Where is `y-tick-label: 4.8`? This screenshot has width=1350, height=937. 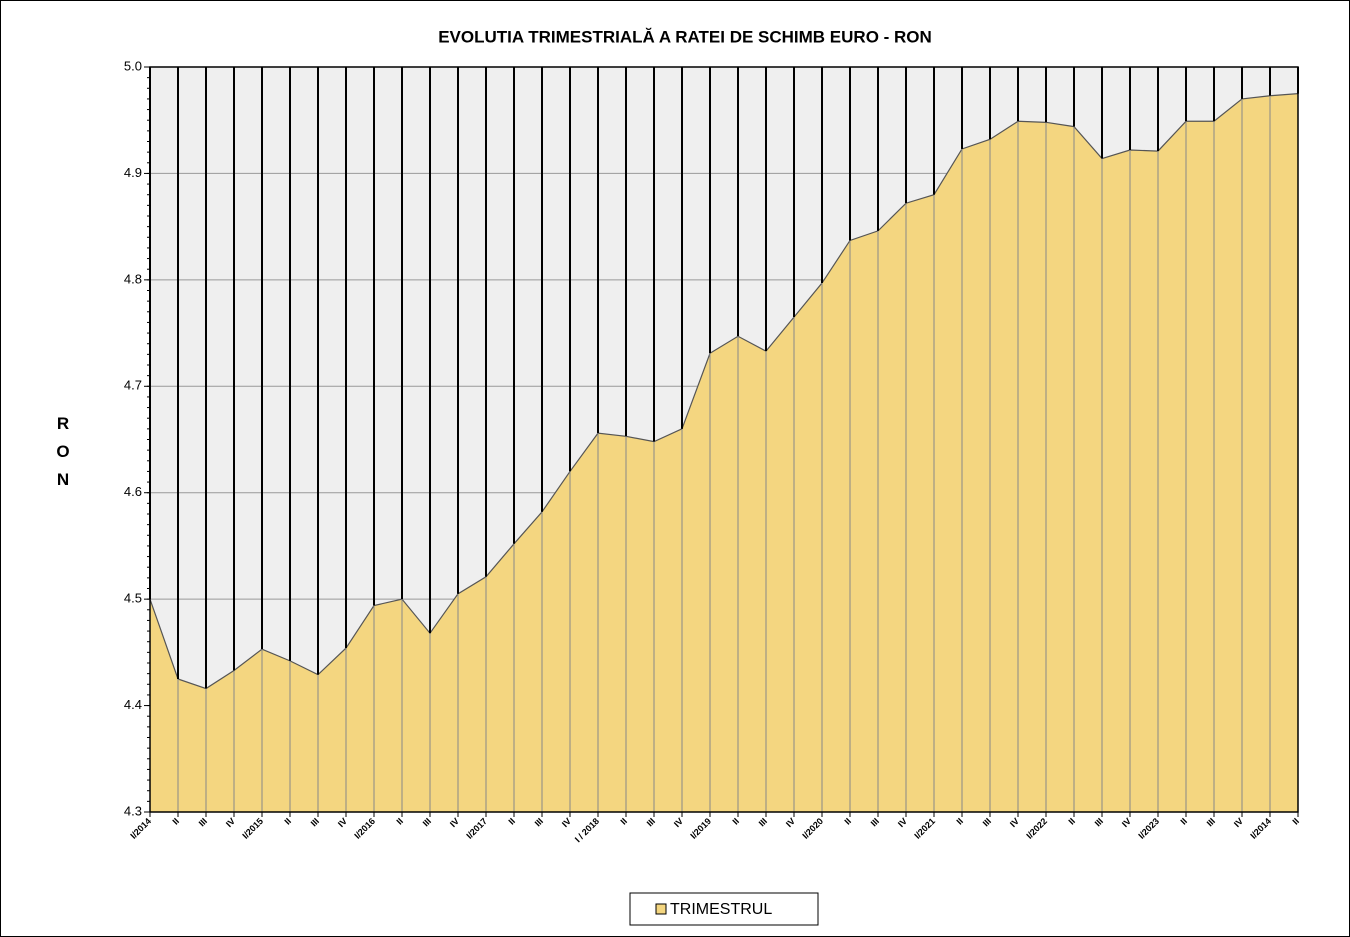 y-tick-label: 4.8 is located at coordinates (133, 278).